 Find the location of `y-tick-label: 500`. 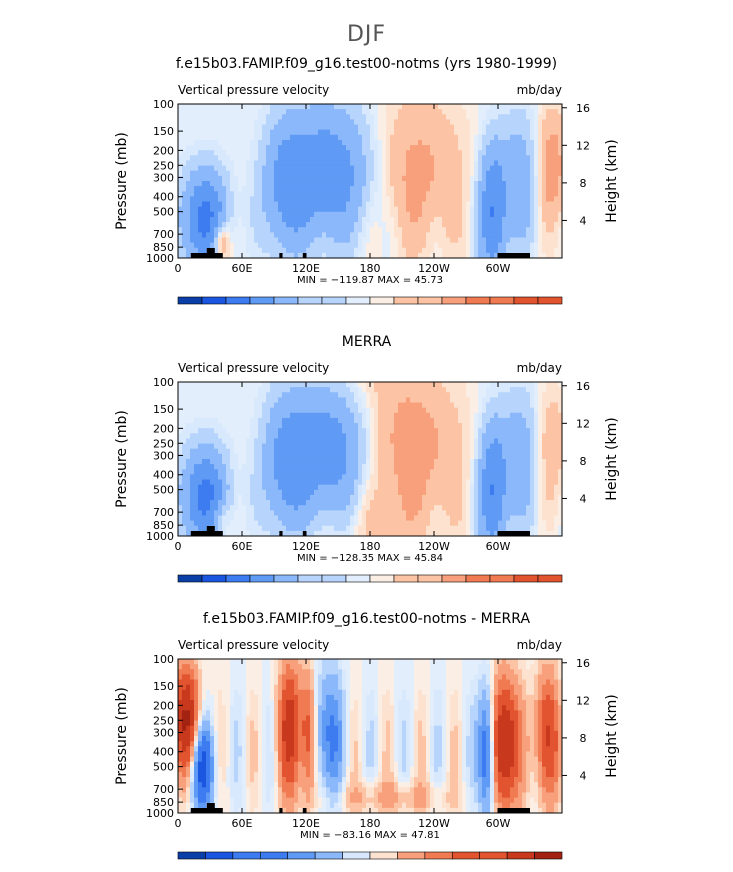

y-tick-label: 500 is located at coordinates (163, 212).